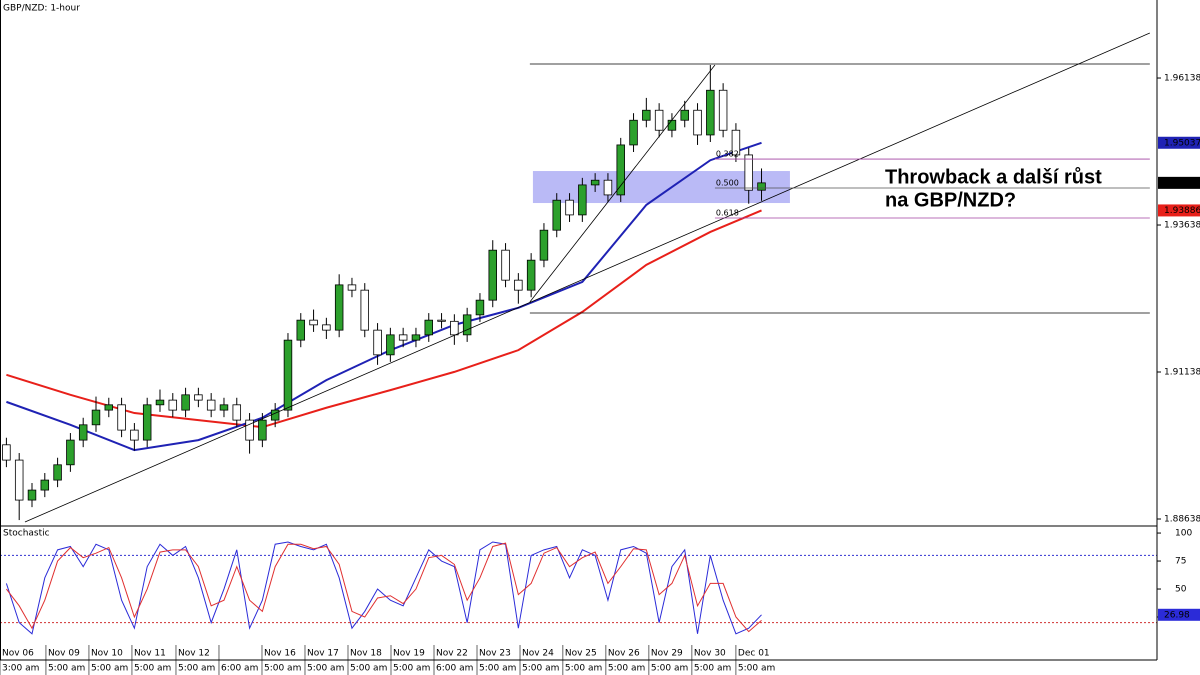 This screenshot has width=1200, height=675. Describe the element at coordinates (727, 213) in the screenshot. I see `fib-label: 0.618` at that location.